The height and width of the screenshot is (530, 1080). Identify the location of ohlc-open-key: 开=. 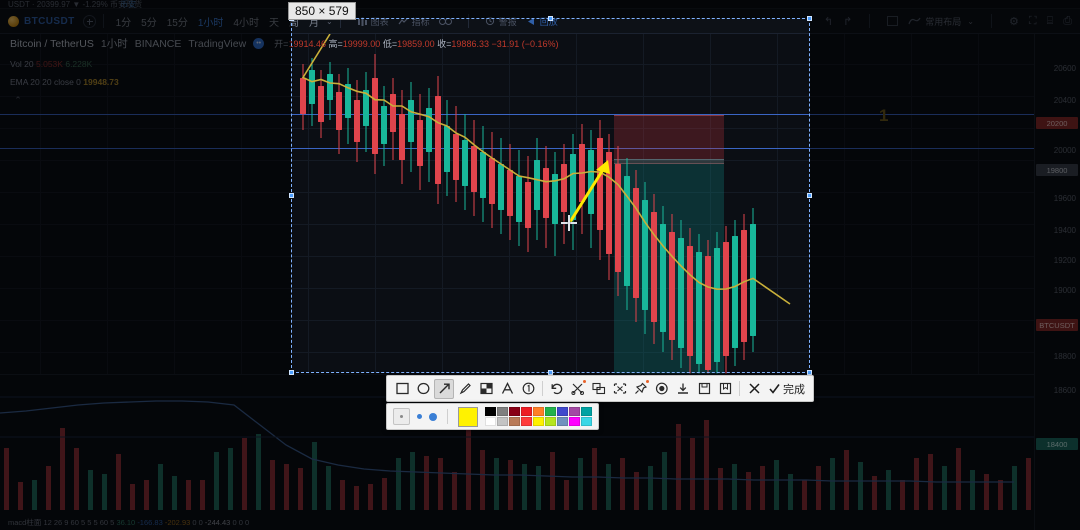
(281, 44).